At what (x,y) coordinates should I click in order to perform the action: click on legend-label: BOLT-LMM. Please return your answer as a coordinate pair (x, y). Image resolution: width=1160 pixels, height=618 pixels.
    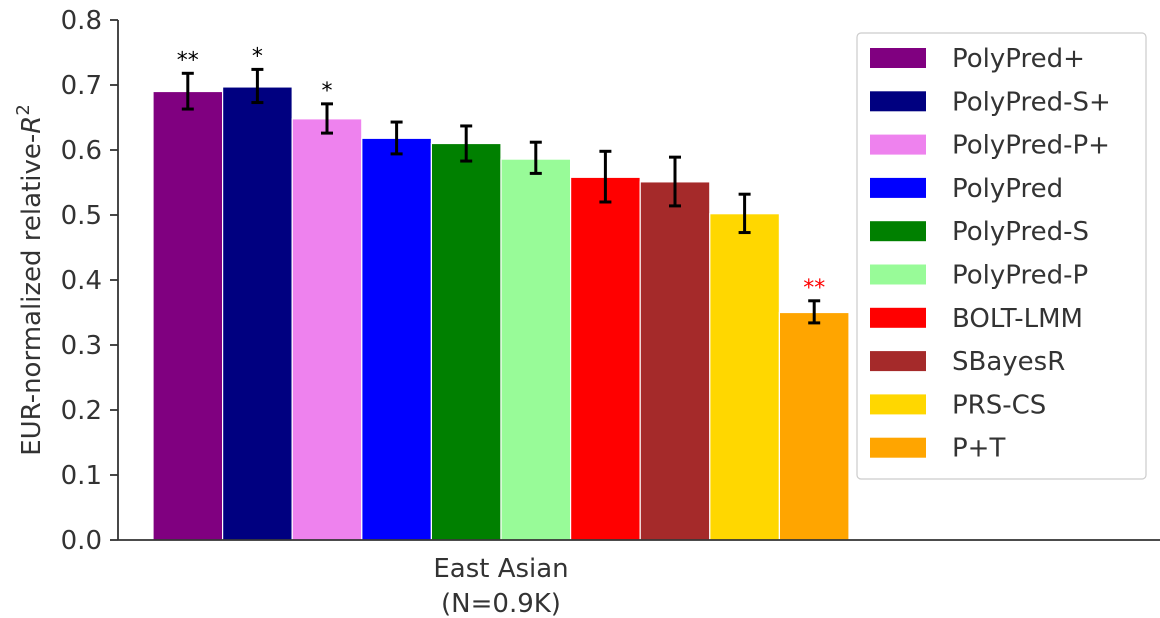
    Looking at the image, I should click on (1017, 319).